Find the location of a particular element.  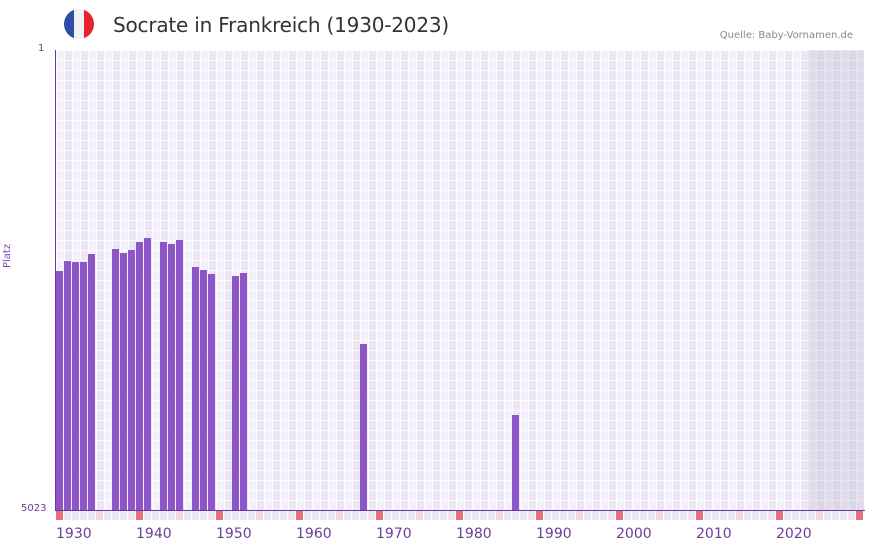

x-tick-2010: 2010 is located at coordinates (714, 534).